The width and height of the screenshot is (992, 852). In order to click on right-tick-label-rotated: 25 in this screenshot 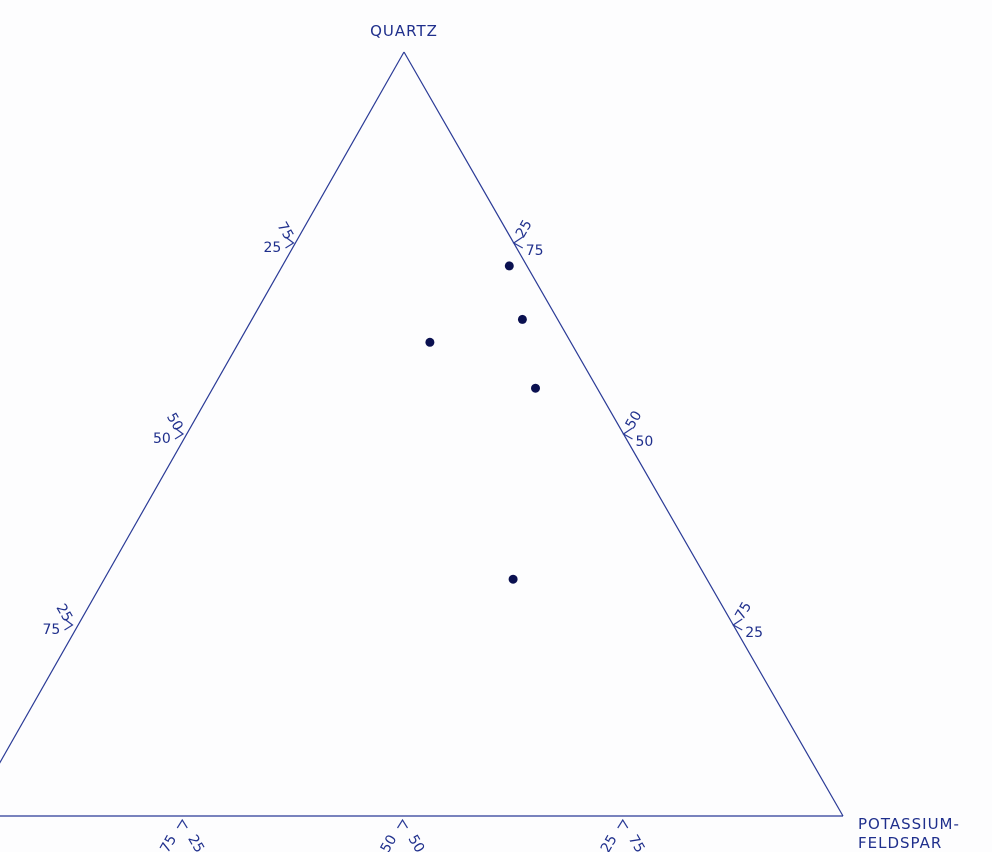, I will do `click(524, 228)`.